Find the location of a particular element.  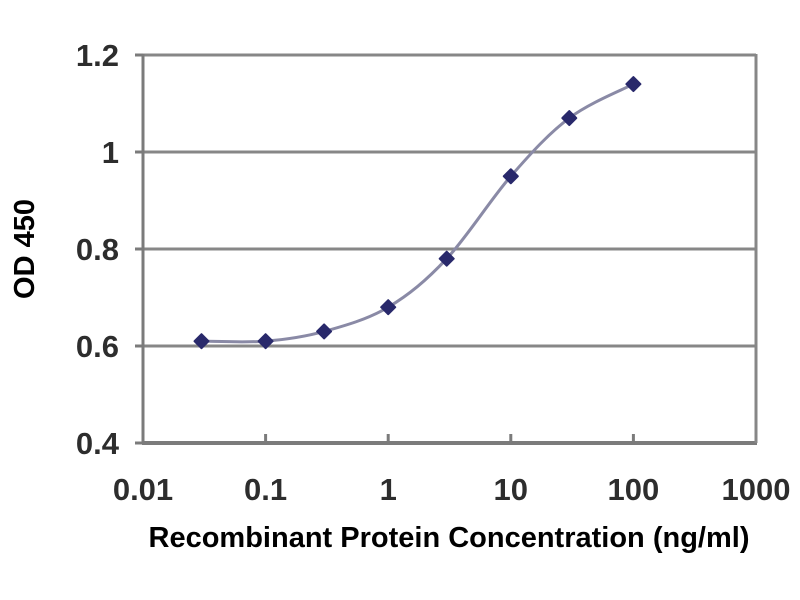

data-point-0.3 is located at coordinates (324, 331).